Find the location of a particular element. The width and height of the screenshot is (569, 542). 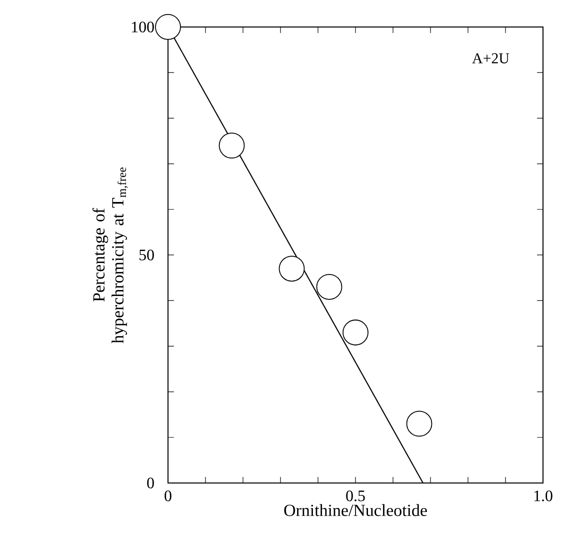

x-tick-label: 0 is located at coordinates (168, 496).